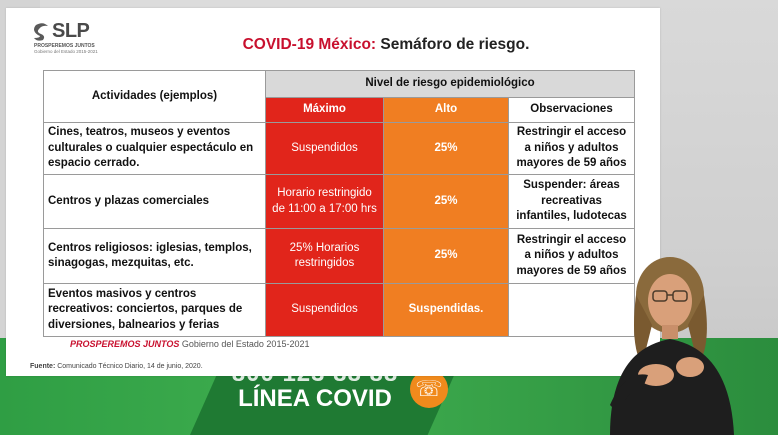  Describe the element at coordinates (43, 366) in the screenshot. I see `source-label: Fuente:` at that location.